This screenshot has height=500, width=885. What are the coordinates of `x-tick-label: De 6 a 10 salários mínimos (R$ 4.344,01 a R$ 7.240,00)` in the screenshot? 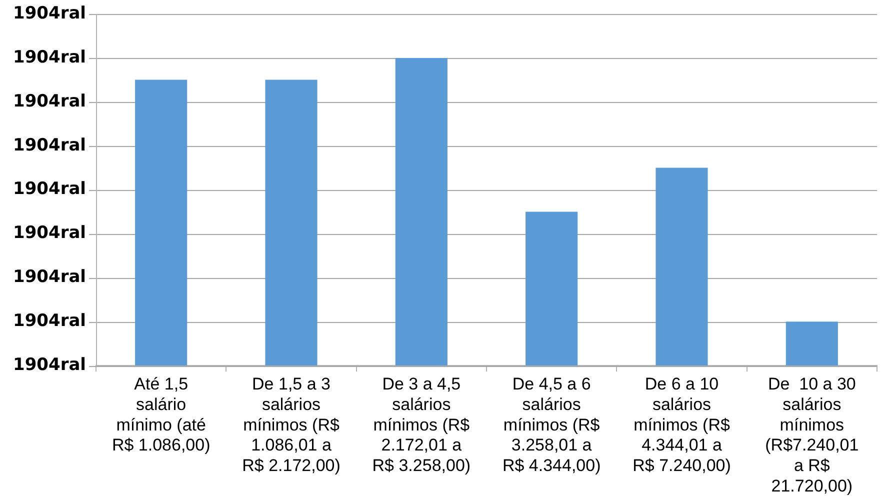 It's located at (681, 425).